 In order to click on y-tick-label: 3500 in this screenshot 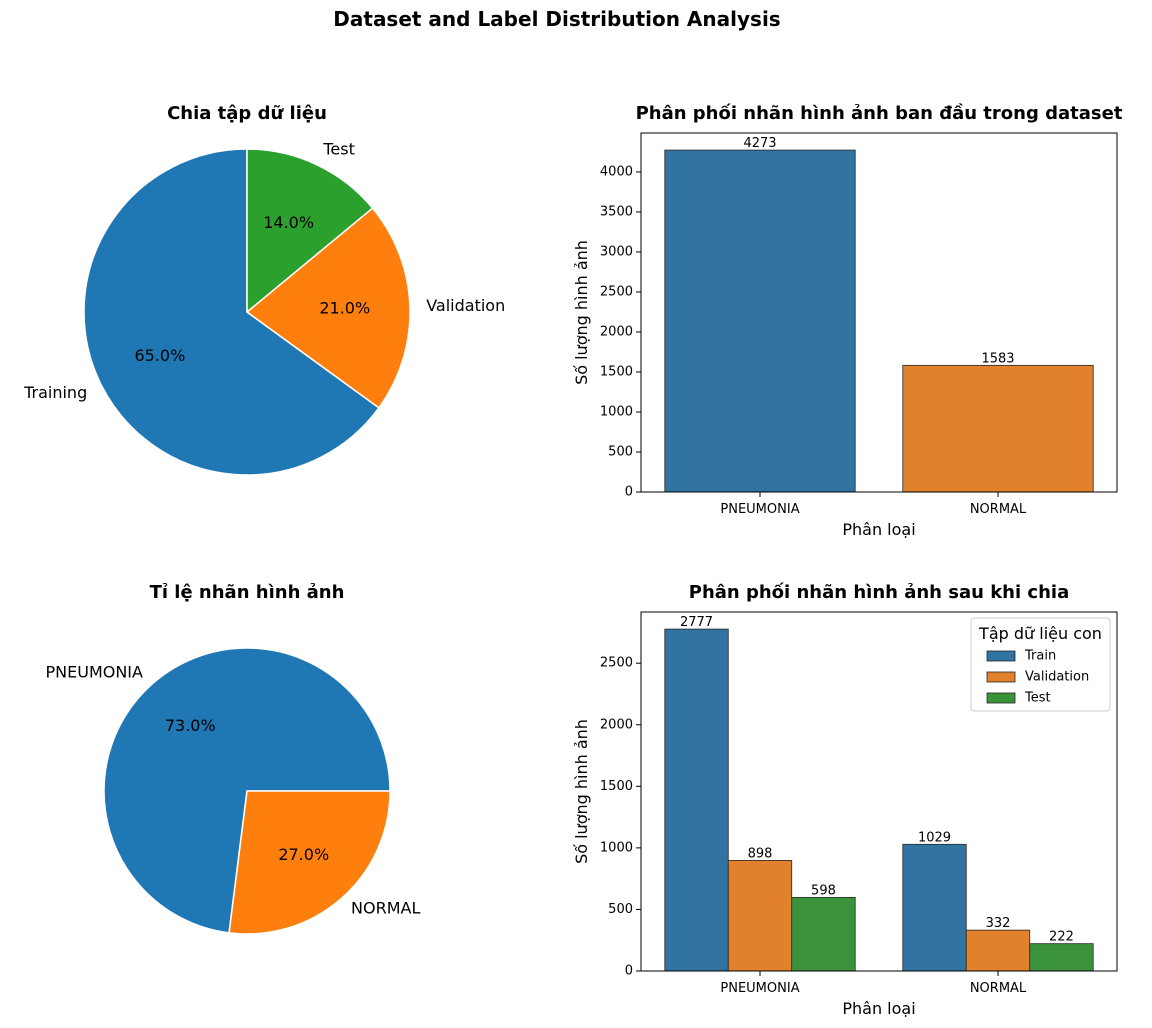, I will do `click(616, 211)`.